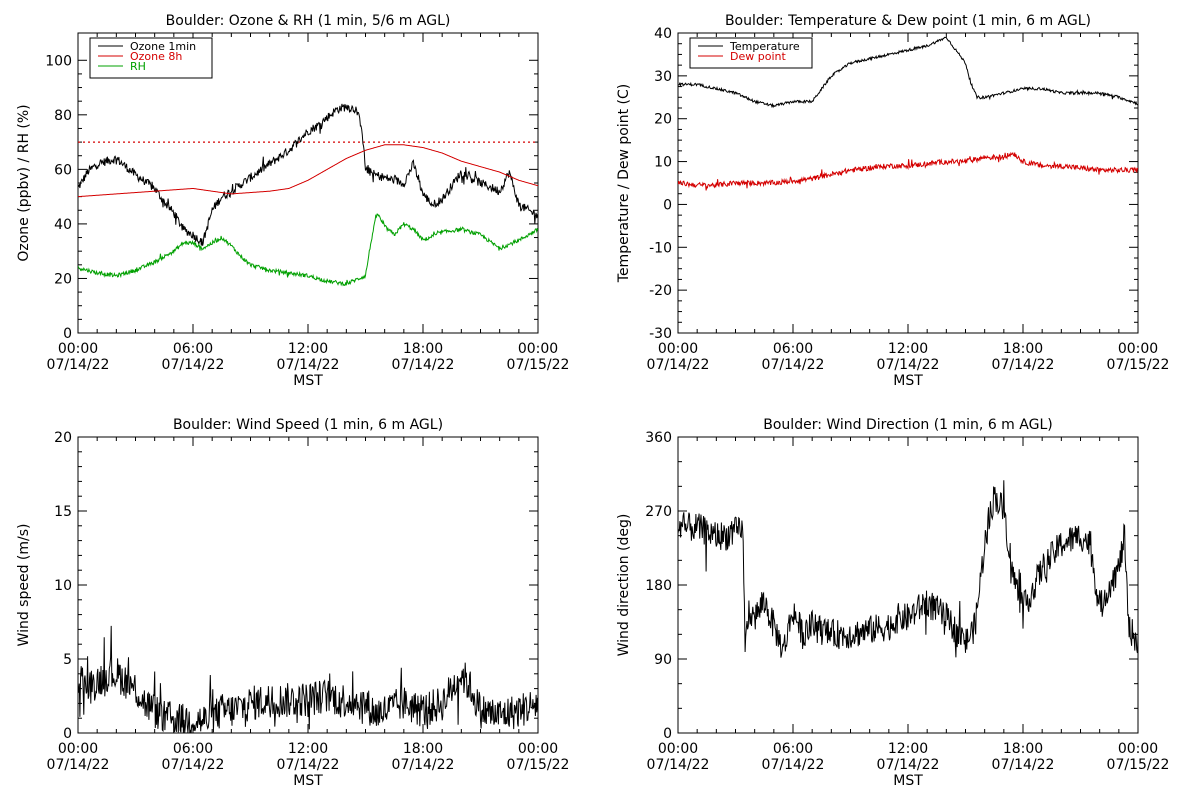 This screenshot has width=1200, height=800. What do you see at coordinates (308, 679) in the screenshot?
I see `series-line-wind-speed` at bounding box center [308, 679].